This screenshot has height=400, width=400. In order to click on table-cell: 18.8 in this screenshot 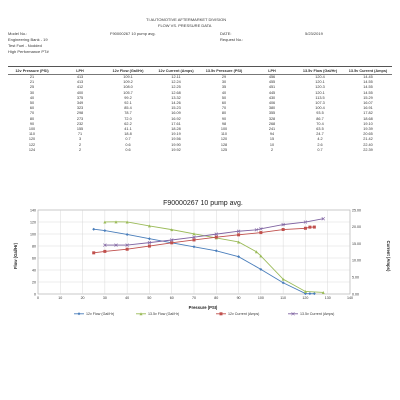, I will do `click(128, 134)`.